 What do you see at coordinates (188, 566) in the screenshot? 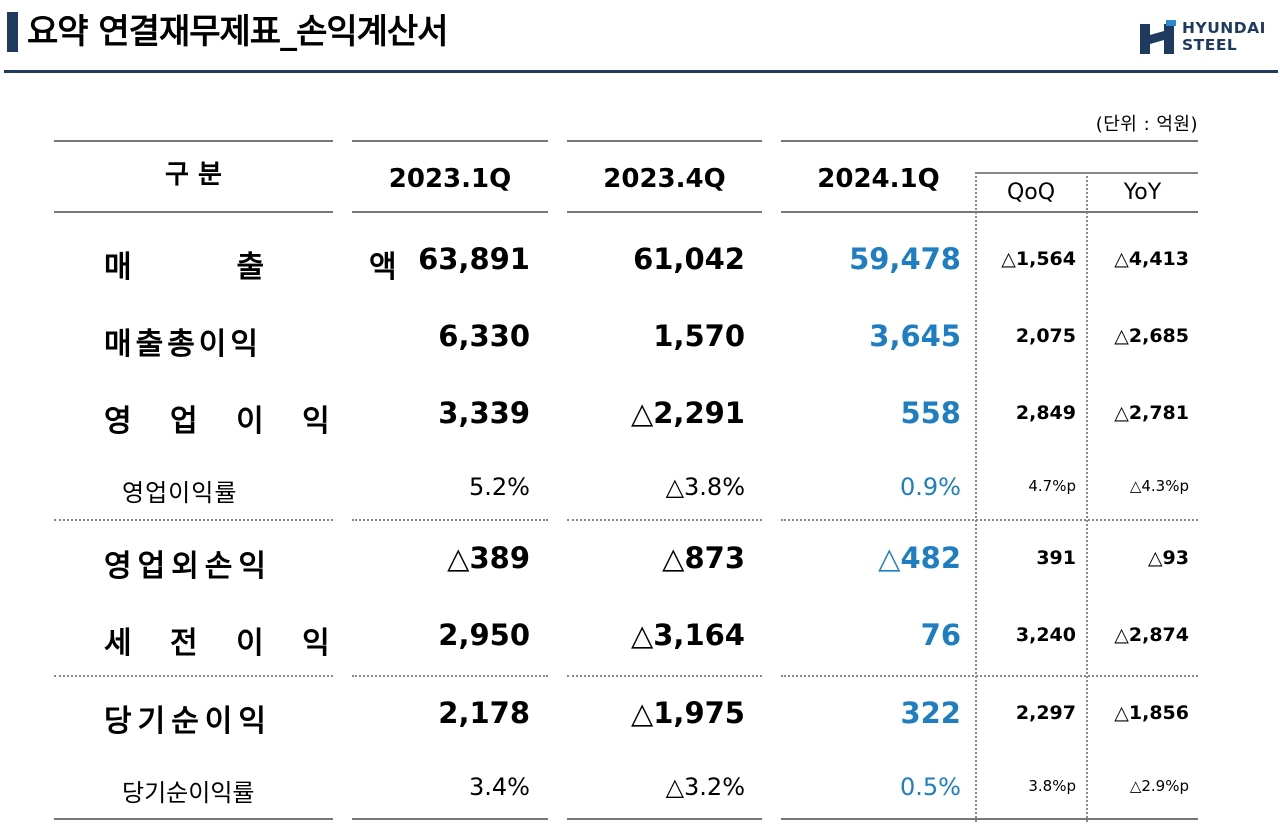
I see `row-label: 영업외손익` at bounding box center [188, 566].